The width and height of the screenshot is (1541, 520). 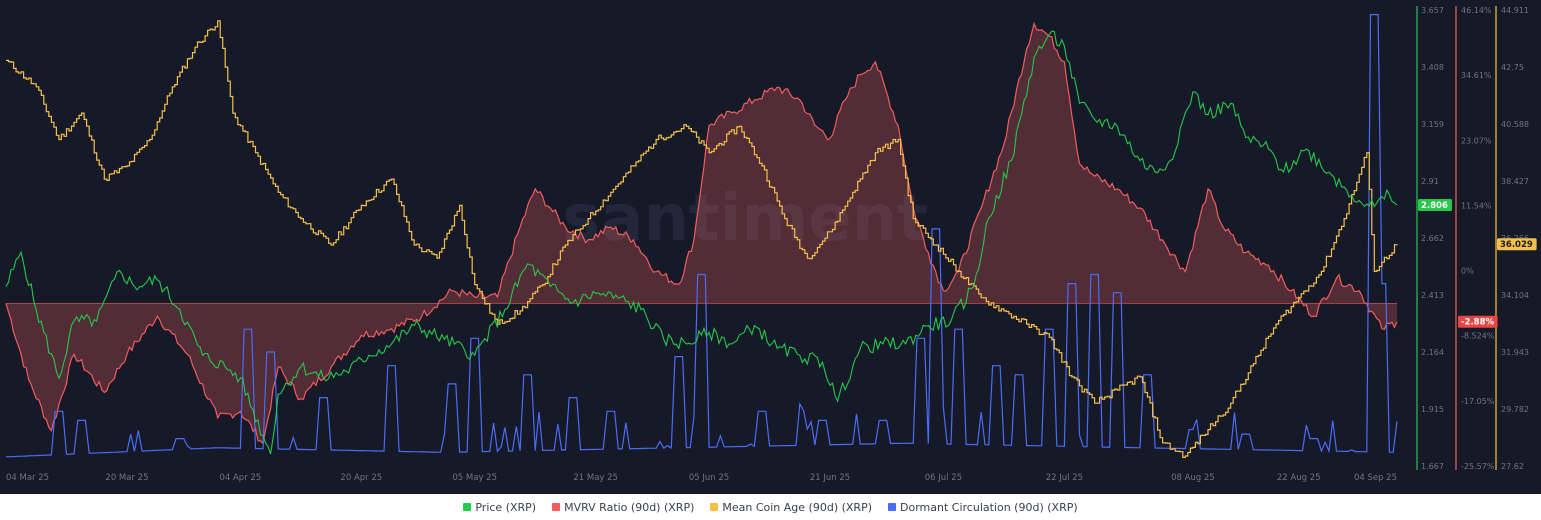 What do you see at coordinates (1299, 478) in the screenshot?
I see `x-tick-label: 22 Aug 25` at bounding box center [1299, 478].